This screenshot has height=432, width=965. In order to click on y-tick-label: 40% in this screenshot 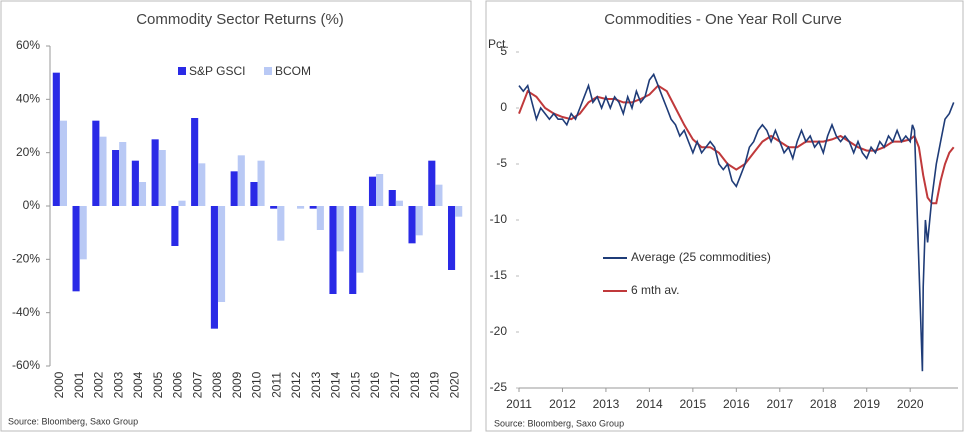, I will do `click(28, 99)`.